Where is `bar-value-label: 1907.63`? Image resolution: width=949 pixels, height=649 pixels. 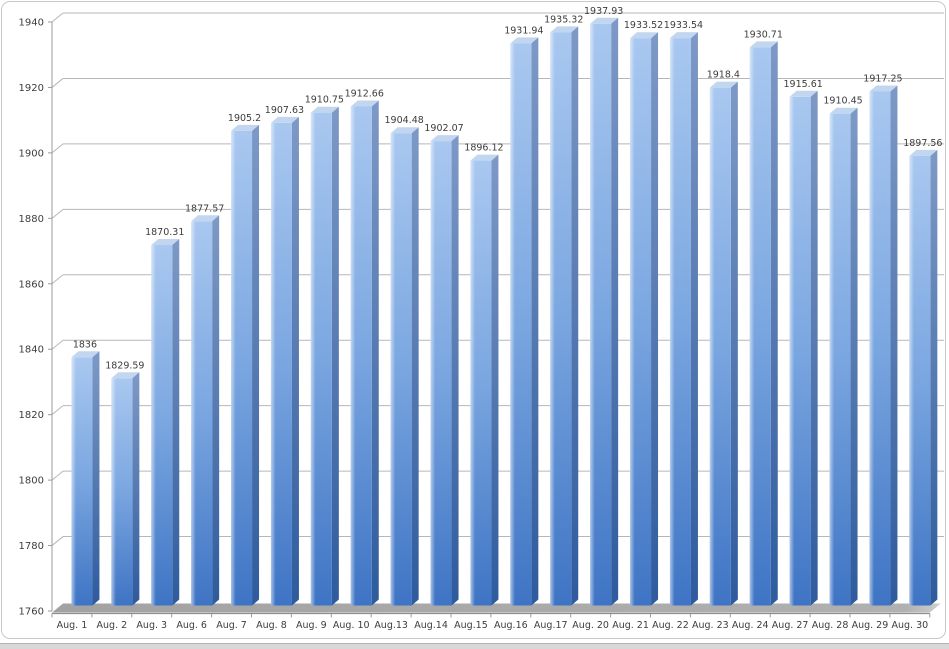
bar-value-label: 1907.63 is located at coordinates (284, 110).